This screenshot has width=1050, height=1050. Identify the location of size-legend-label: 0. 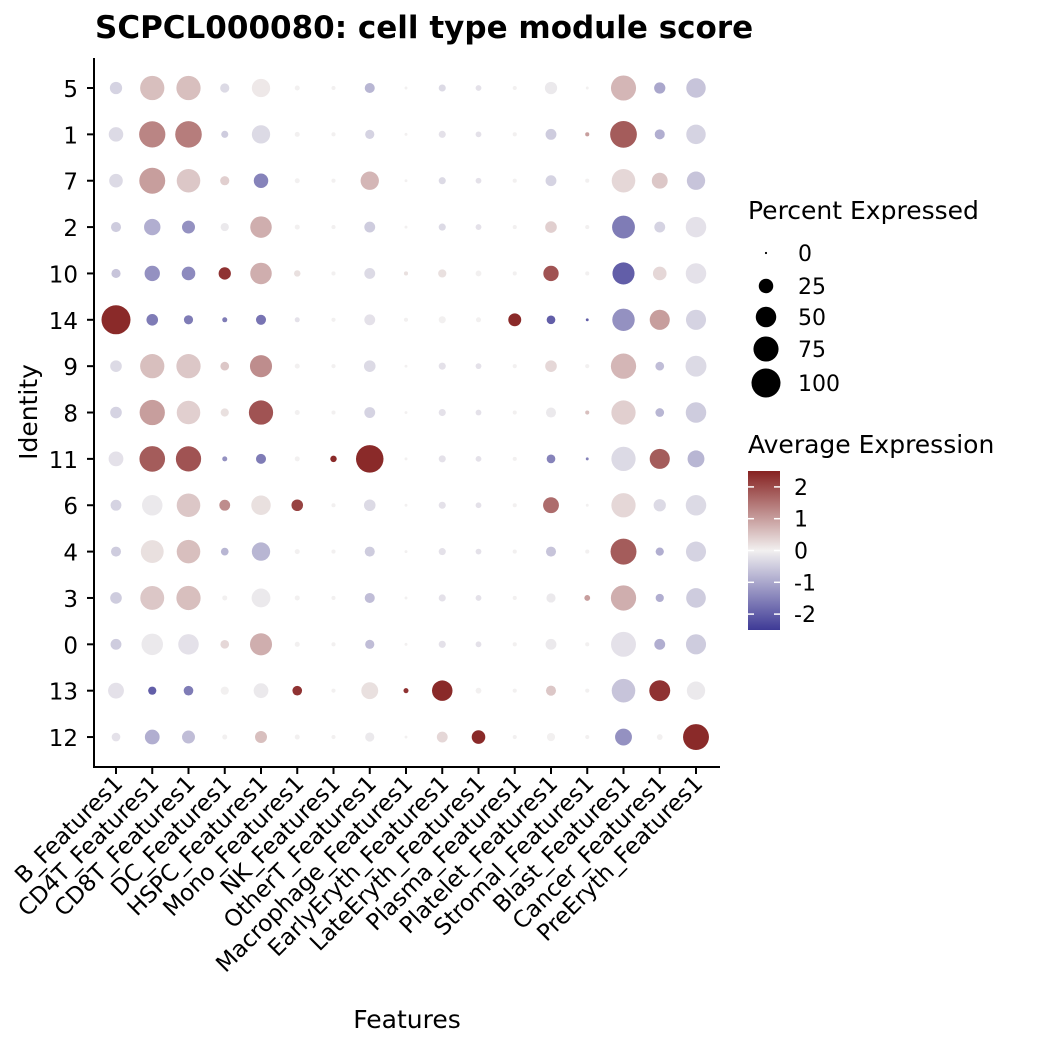
(805, 254).